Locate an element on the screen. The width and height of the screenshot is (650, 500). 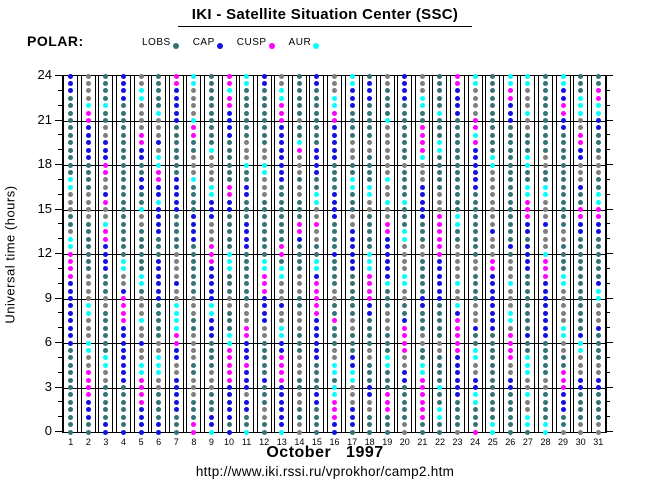
legend-label: CUSP is located at coordinates (251, 42).